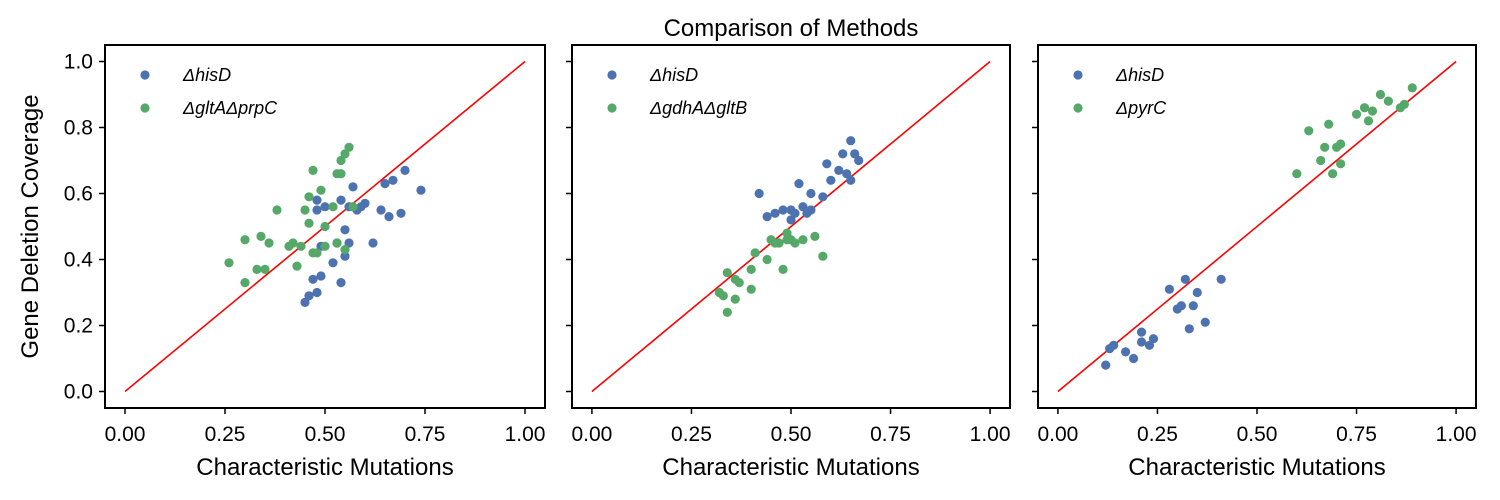 Image resolution: width=1500 pixels, height=500 pixels. I want to click on x-tick-label: 0.25, so click(1157, 434).